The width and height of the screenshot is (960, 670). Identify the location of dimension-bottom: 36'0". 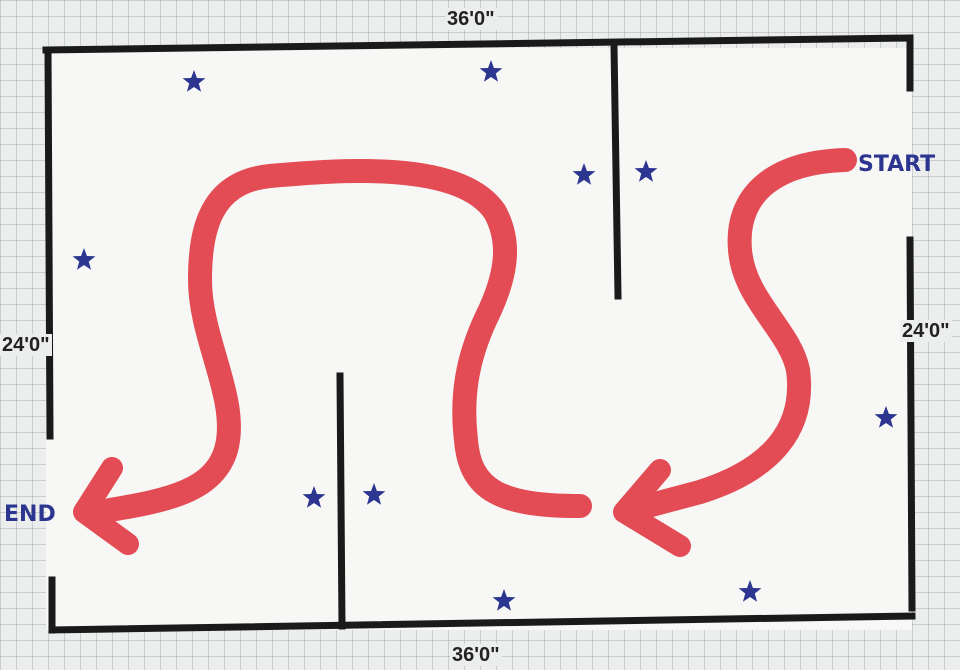
(476, 655).